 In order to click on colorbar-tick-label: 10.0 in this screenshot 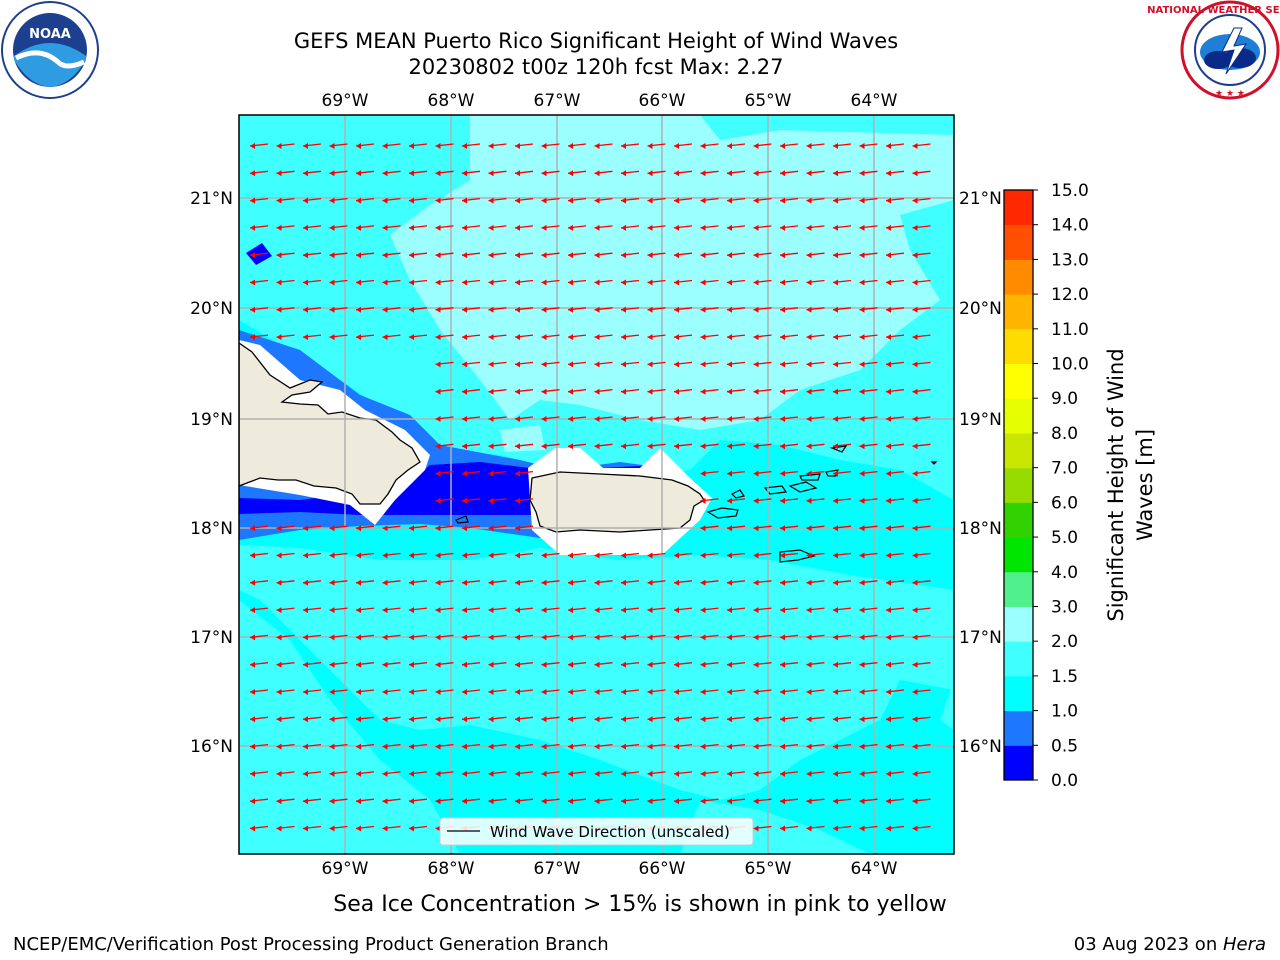, I will do `click(1070, 365)`.